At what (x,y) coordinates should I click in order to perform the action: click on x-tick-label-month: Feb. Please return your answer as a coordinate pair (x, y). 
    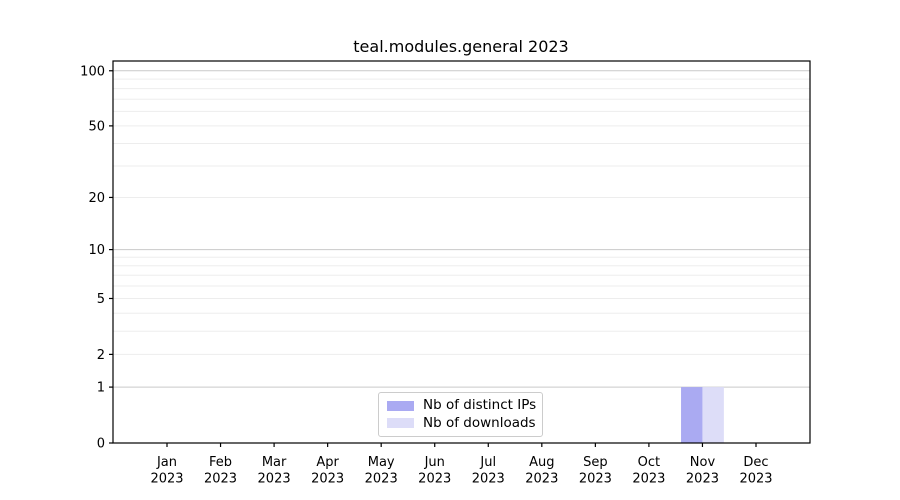
    Looking at the image, I should click on (220, 462).